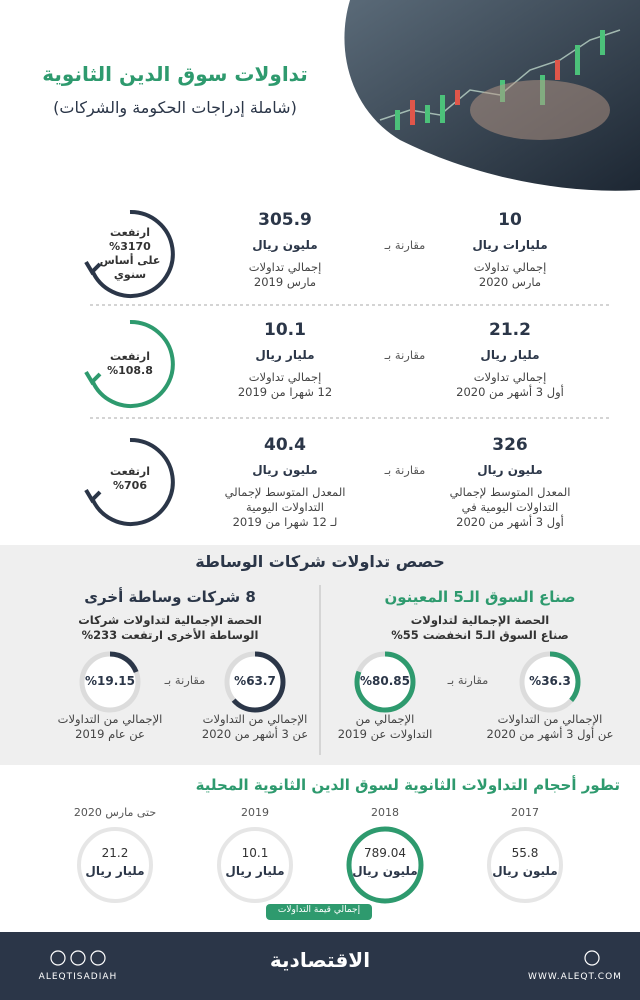 This screenshot has height=1000, width=640. What do you see at coordinates (170, 597) in the screenshot?
I see `group-heading: 8 شركات وساطة أخرى` at bounding box center [170, 597].